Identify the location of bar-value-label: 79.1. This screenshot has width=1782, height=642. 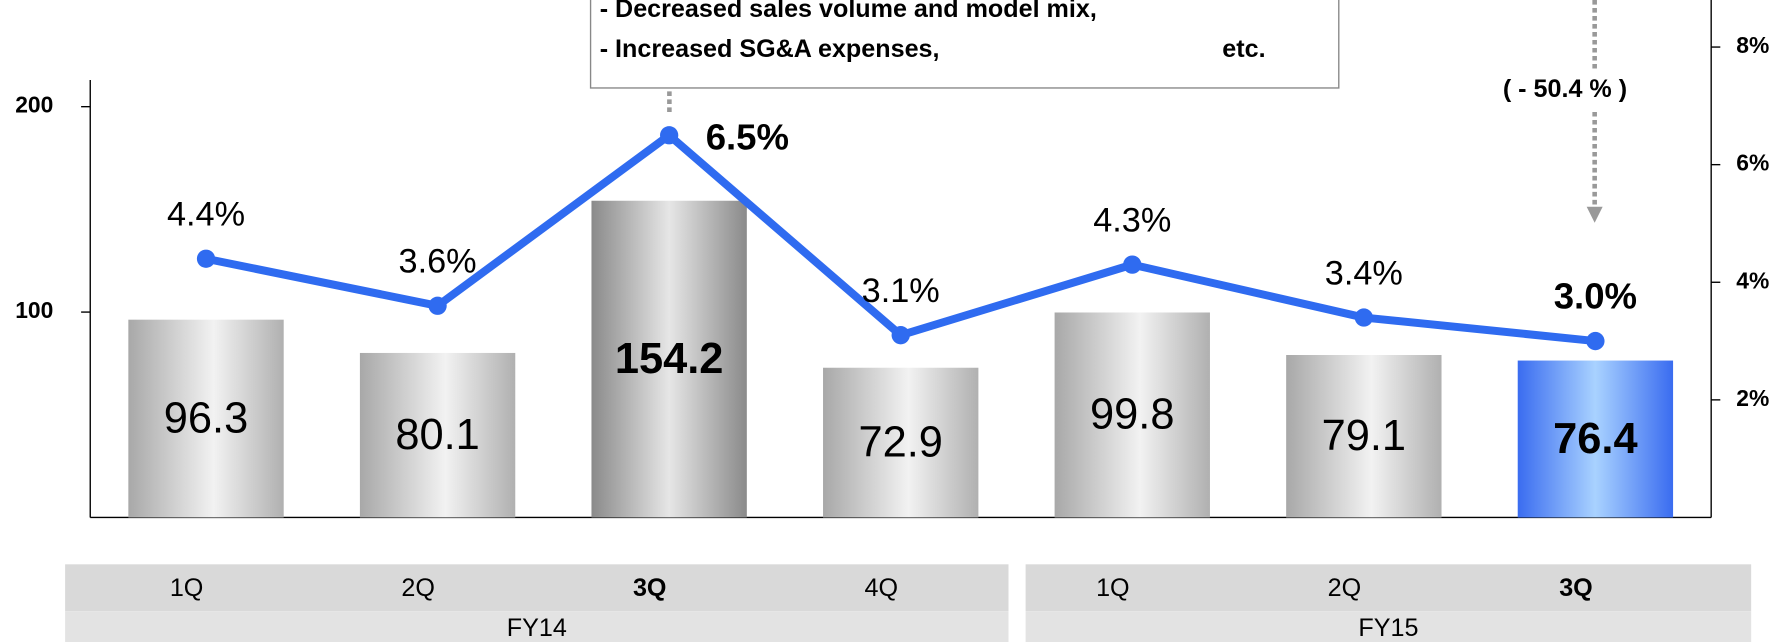
(1364, 436).